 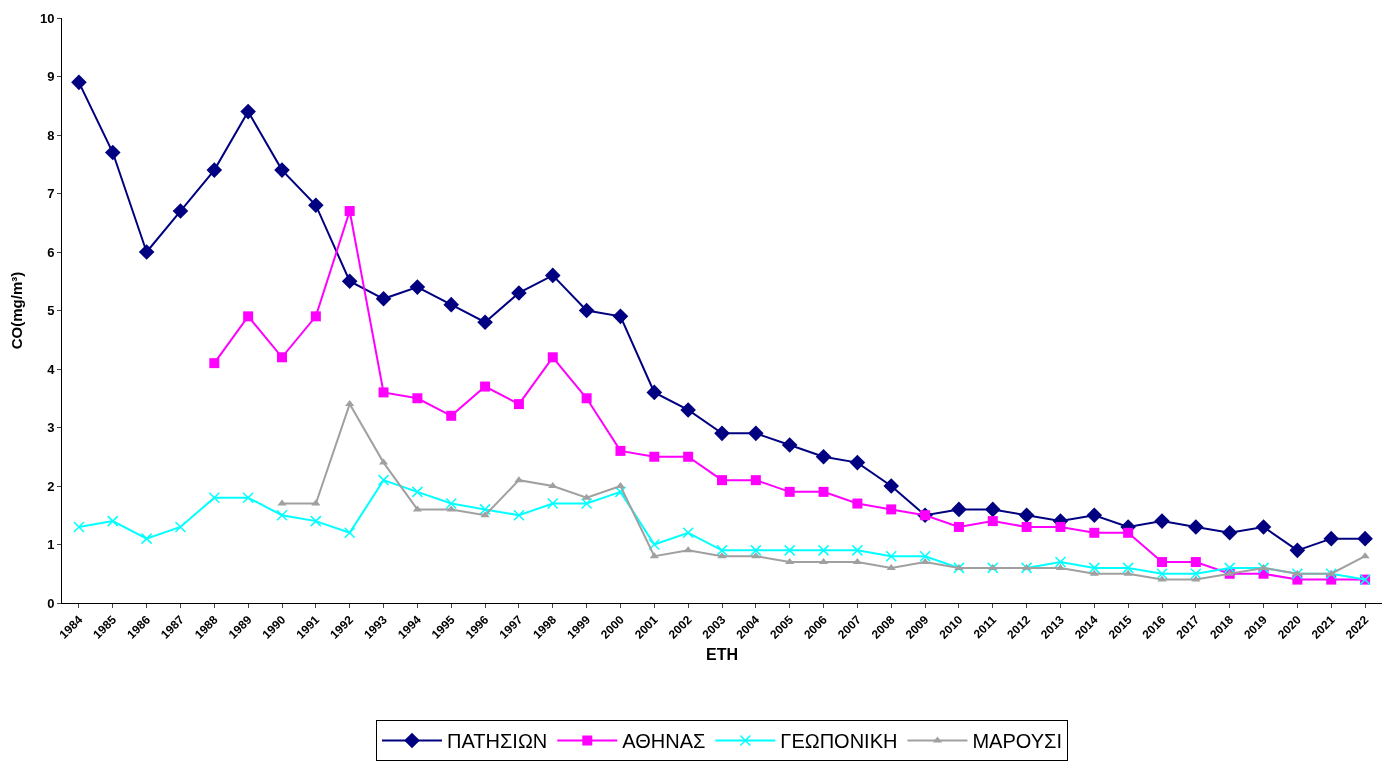 I want to click on y-tick-label: 6, so click(x=51, y=252).